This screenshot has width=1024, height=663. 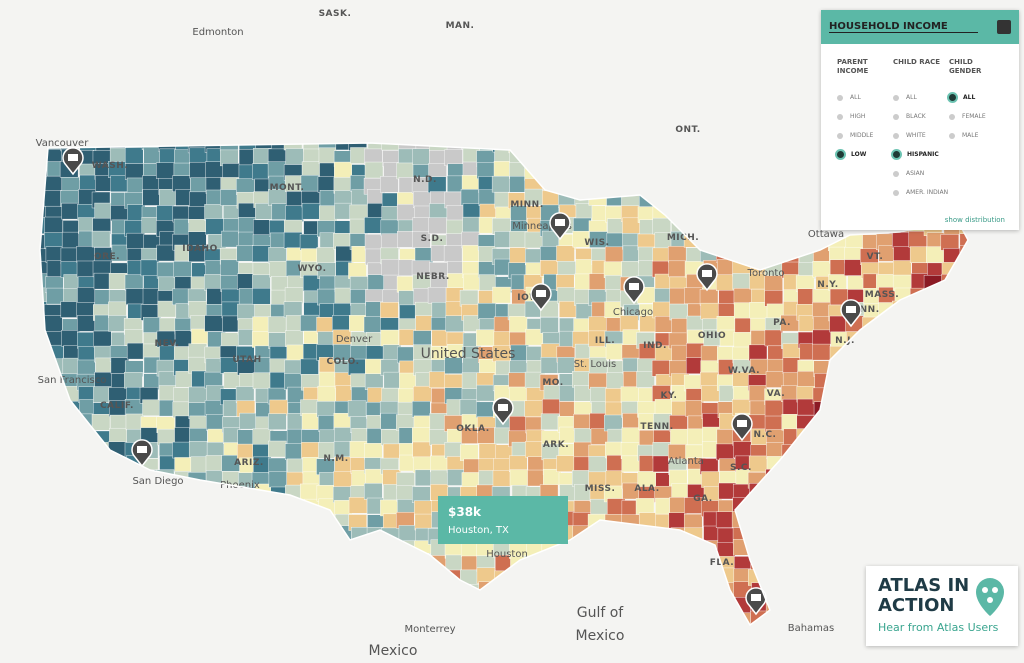 I want to click on filter-option: WHITE, so click(x=921, y=135).